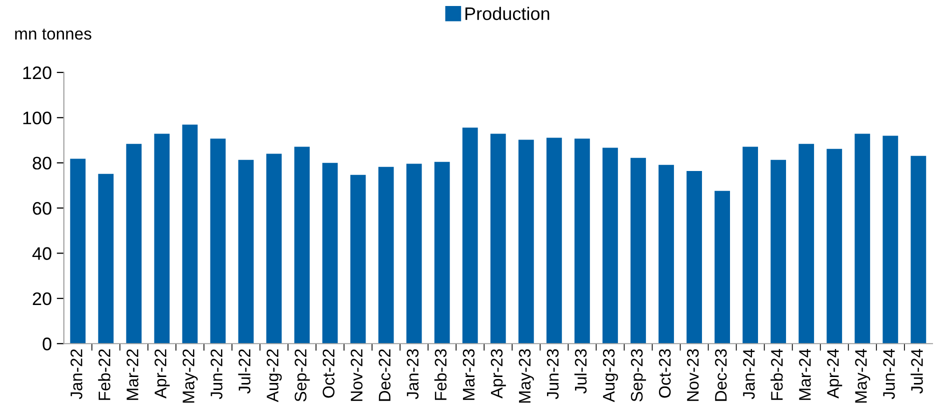 The height and width of the screenshot is (414, 939). What do you see at coordinates (440, 374) in the screenshot?
I see `x-tick-label: Feb-23` at bounding box center [440, 374].